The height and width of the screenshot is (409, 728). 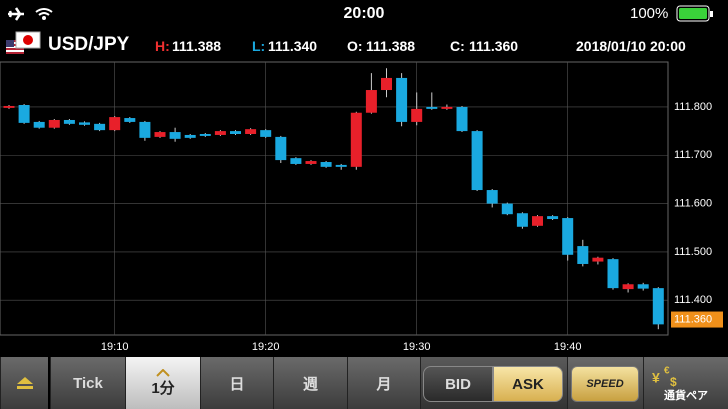 What do you see at coordinates (24, 383) in the screenshot?
I see `expand-button` at bounding box center [24, 383].